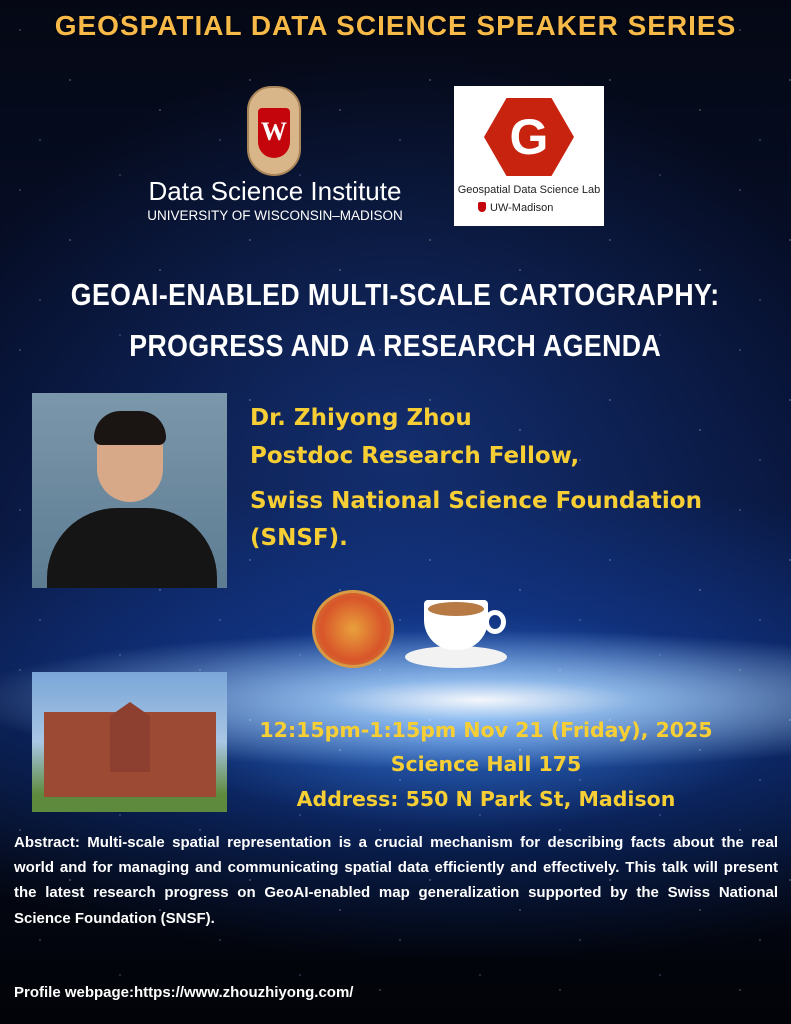 Image resolution: width=791 pixels, height=1024 pixels. I want to click on talk-title-line2: PROGRESS AND A RESEARCH AGENDA, so click(395, 345).